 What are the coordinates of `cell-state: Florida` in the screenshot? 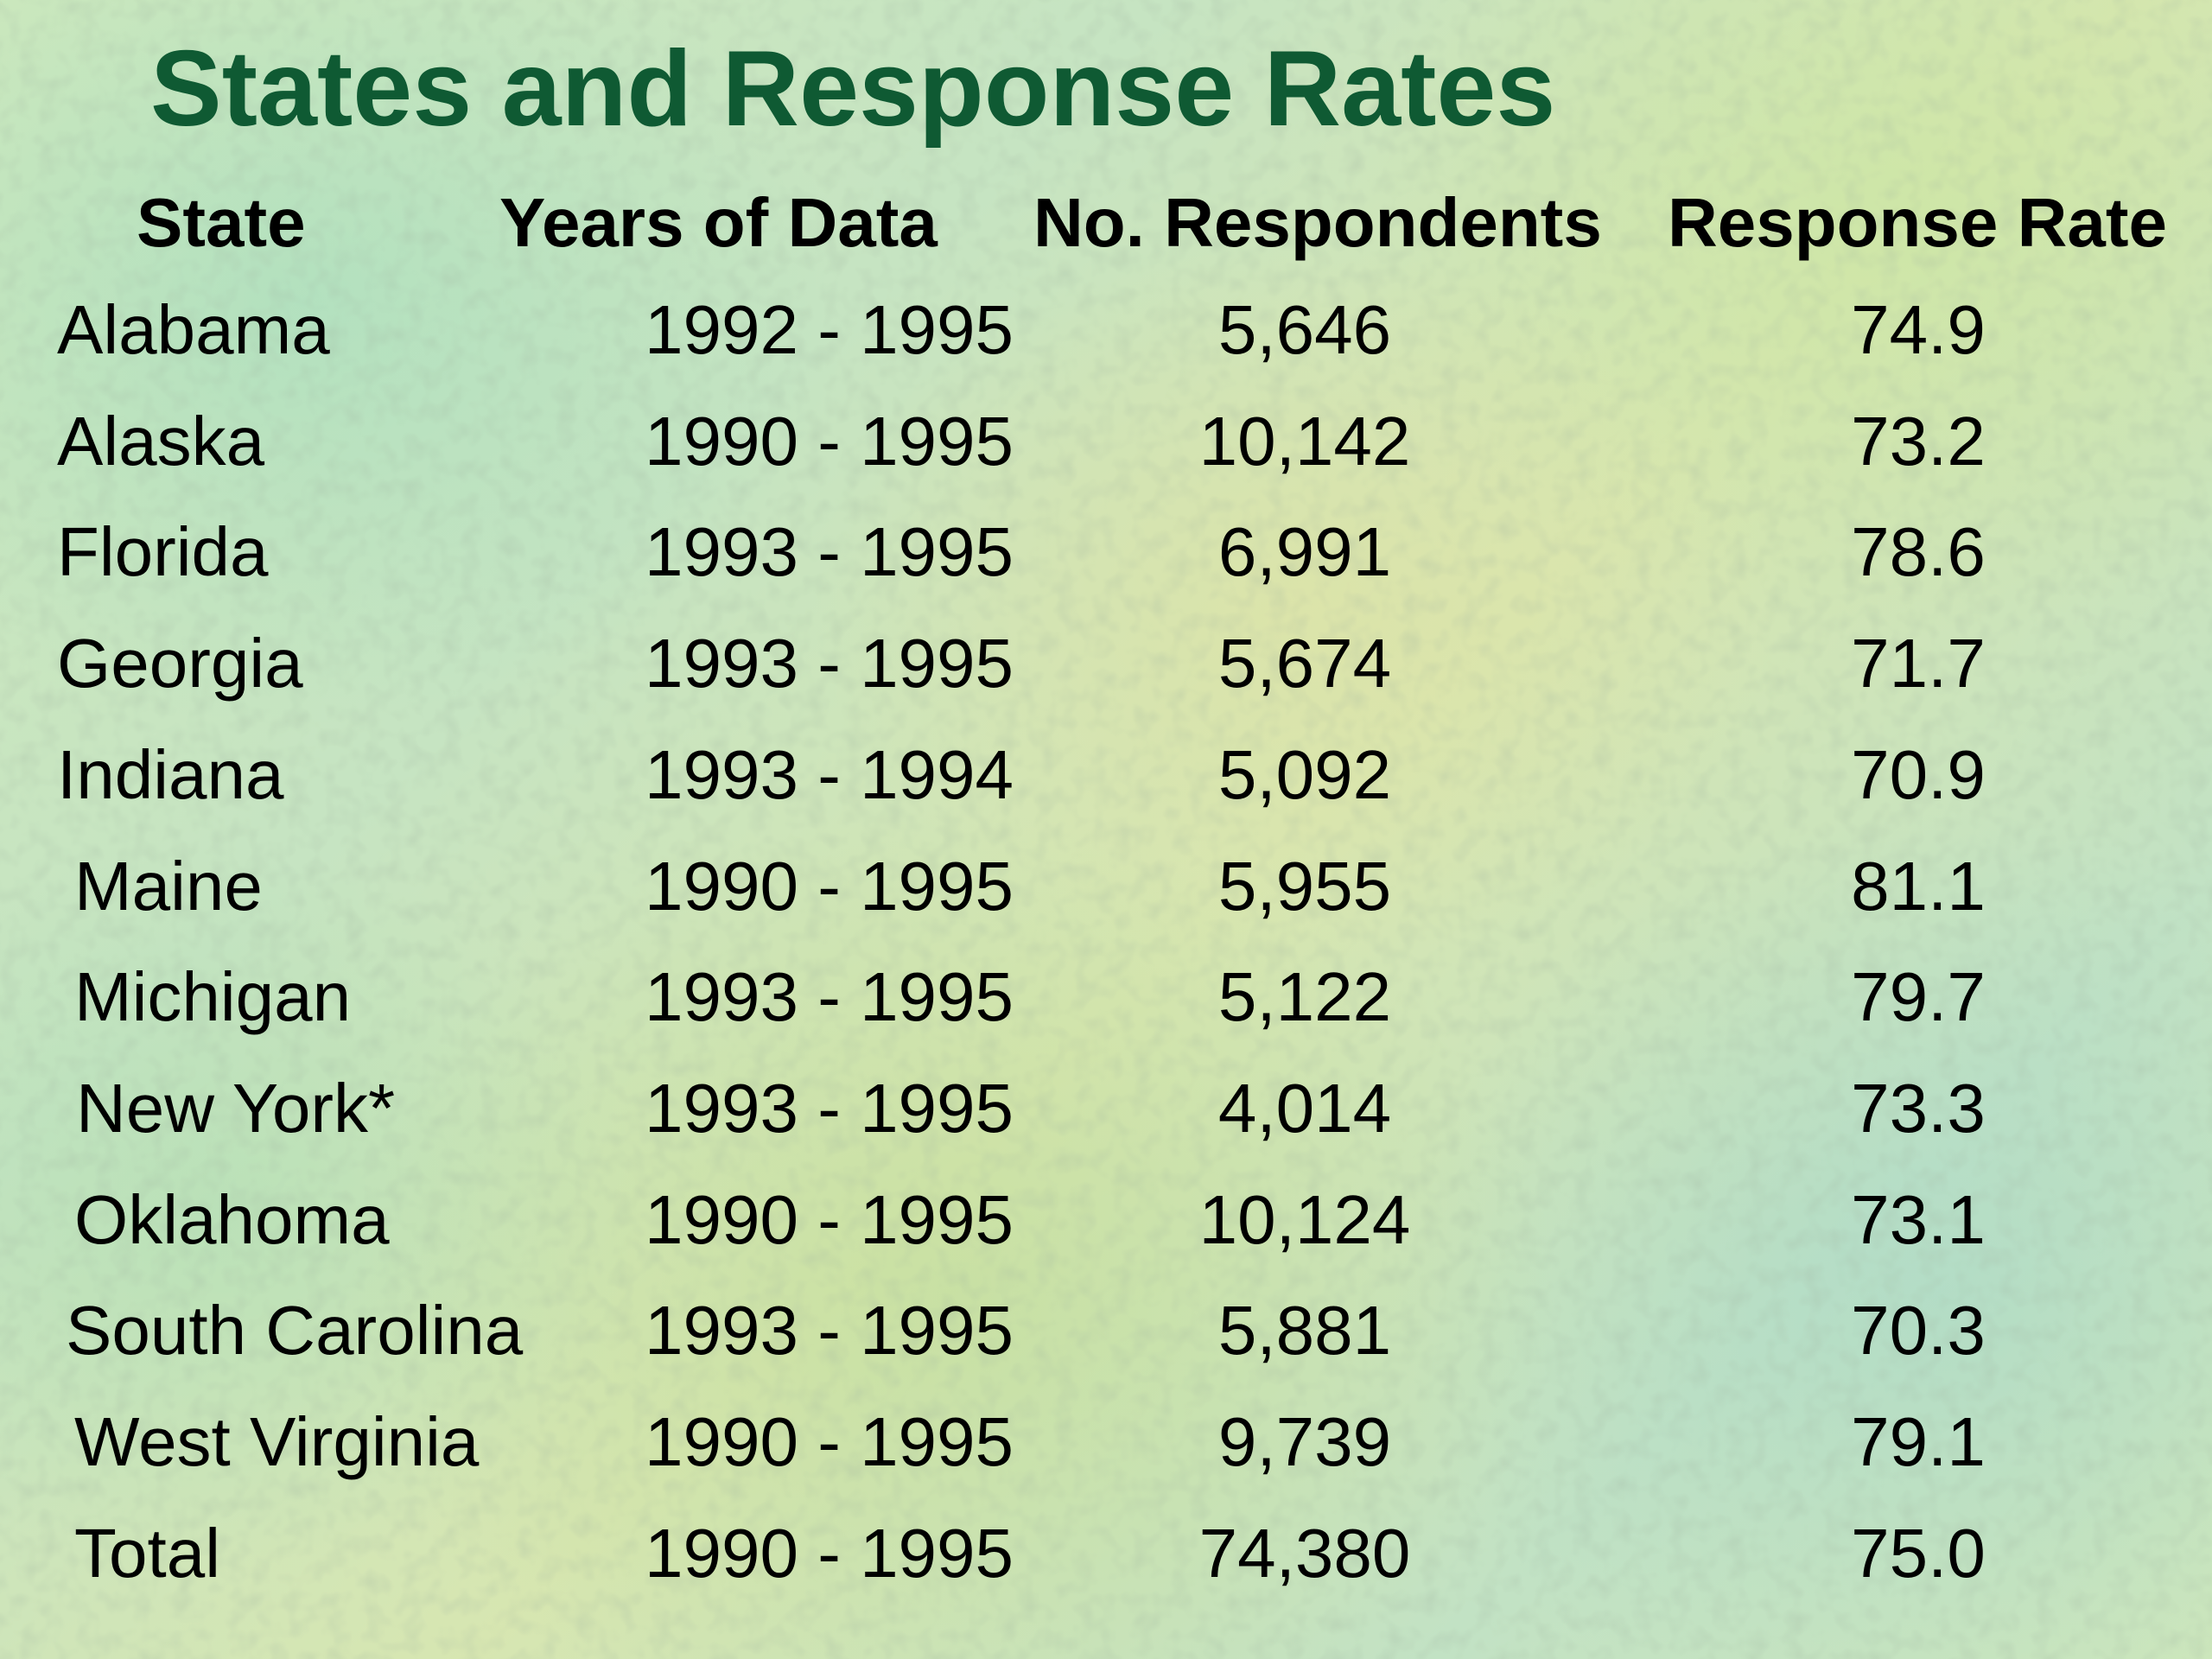 It's located at (163, 551).